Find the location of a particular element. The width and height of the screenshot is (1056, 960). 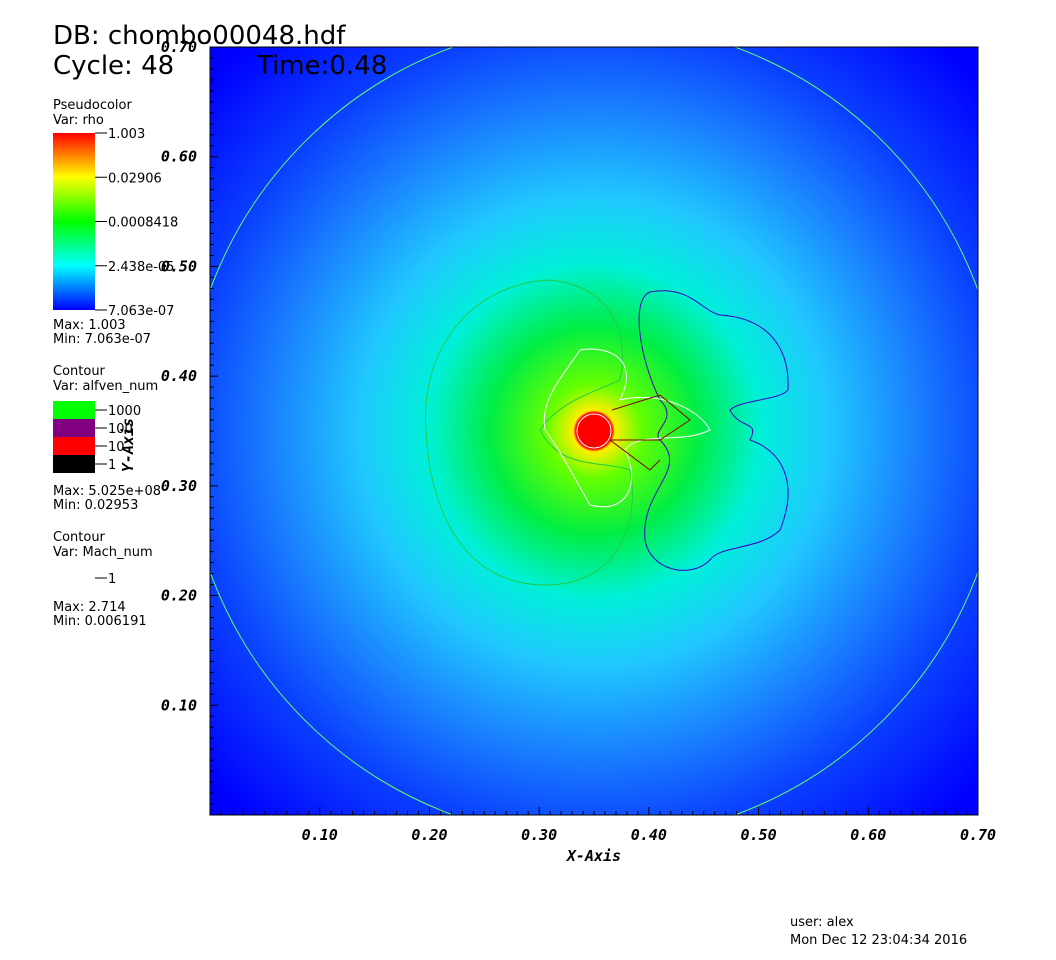

x-tick-label: 0.60 is located at coordinates (868, 835).